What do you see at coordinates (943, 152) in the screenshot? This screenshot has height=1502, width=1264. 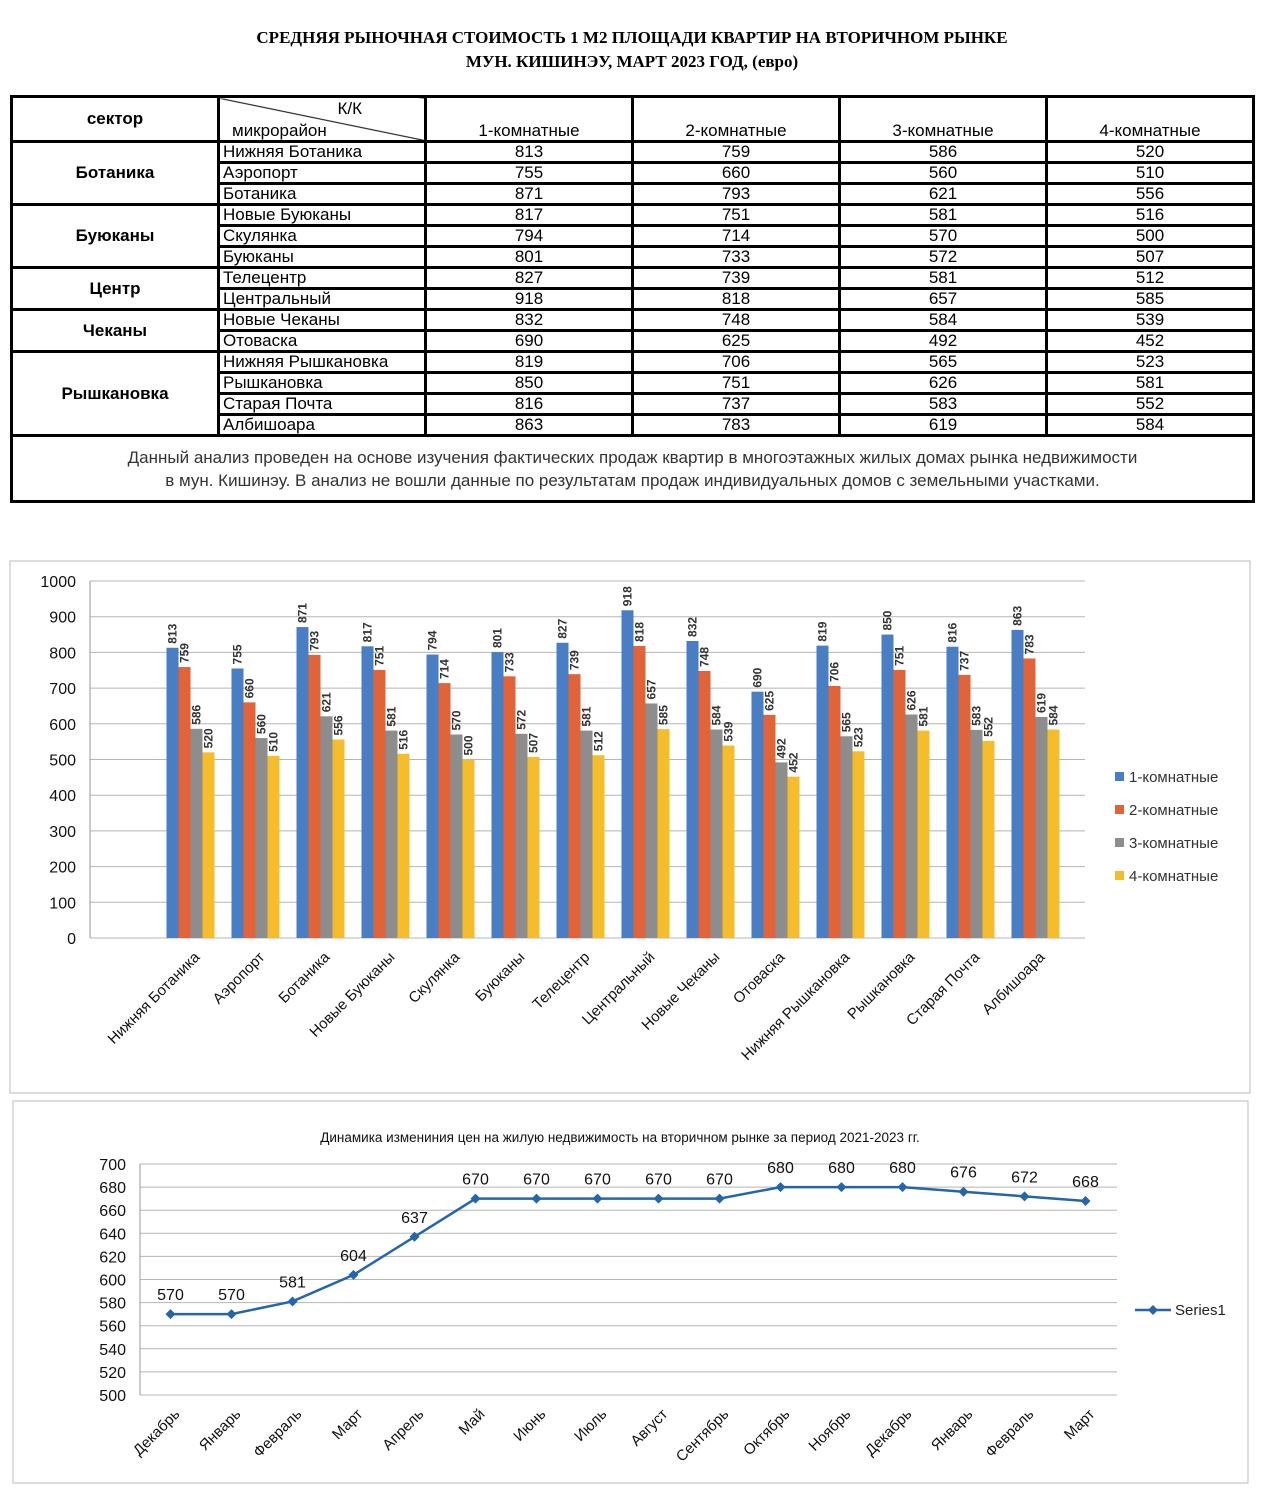 I see `price: 586` at bounding box center [943, 152].